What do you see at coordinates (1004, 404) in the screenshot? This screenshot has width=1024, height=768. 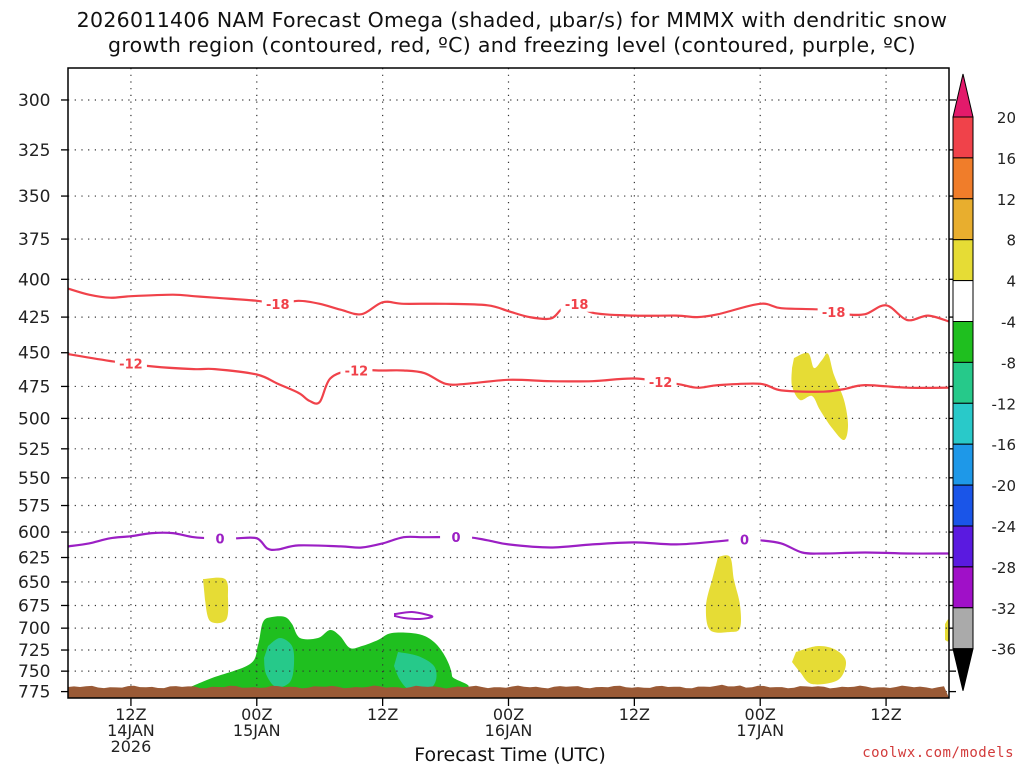 I see `colorbar-label-7: -12` at bounding box center [1004, 404].